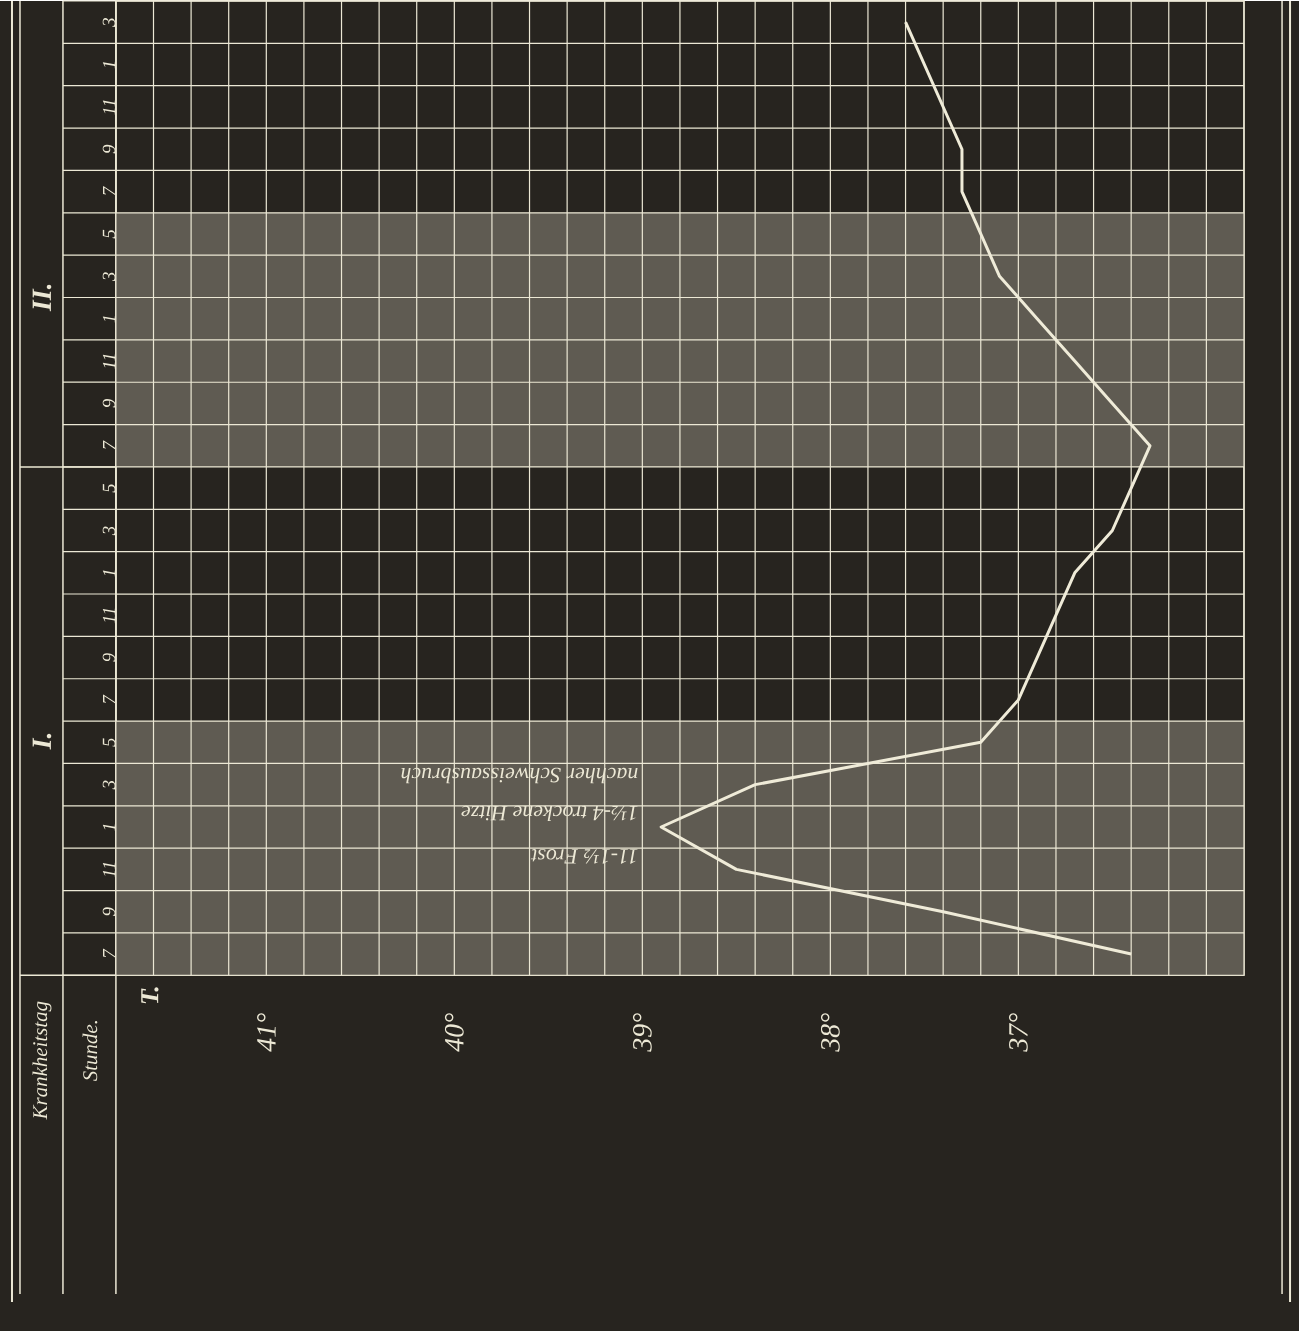 This screenshot has width=1299, height=1331. What do you see at coordinates (42, 298) in the screenshot?
I see `text: II.` at bounding box center [42, 298].